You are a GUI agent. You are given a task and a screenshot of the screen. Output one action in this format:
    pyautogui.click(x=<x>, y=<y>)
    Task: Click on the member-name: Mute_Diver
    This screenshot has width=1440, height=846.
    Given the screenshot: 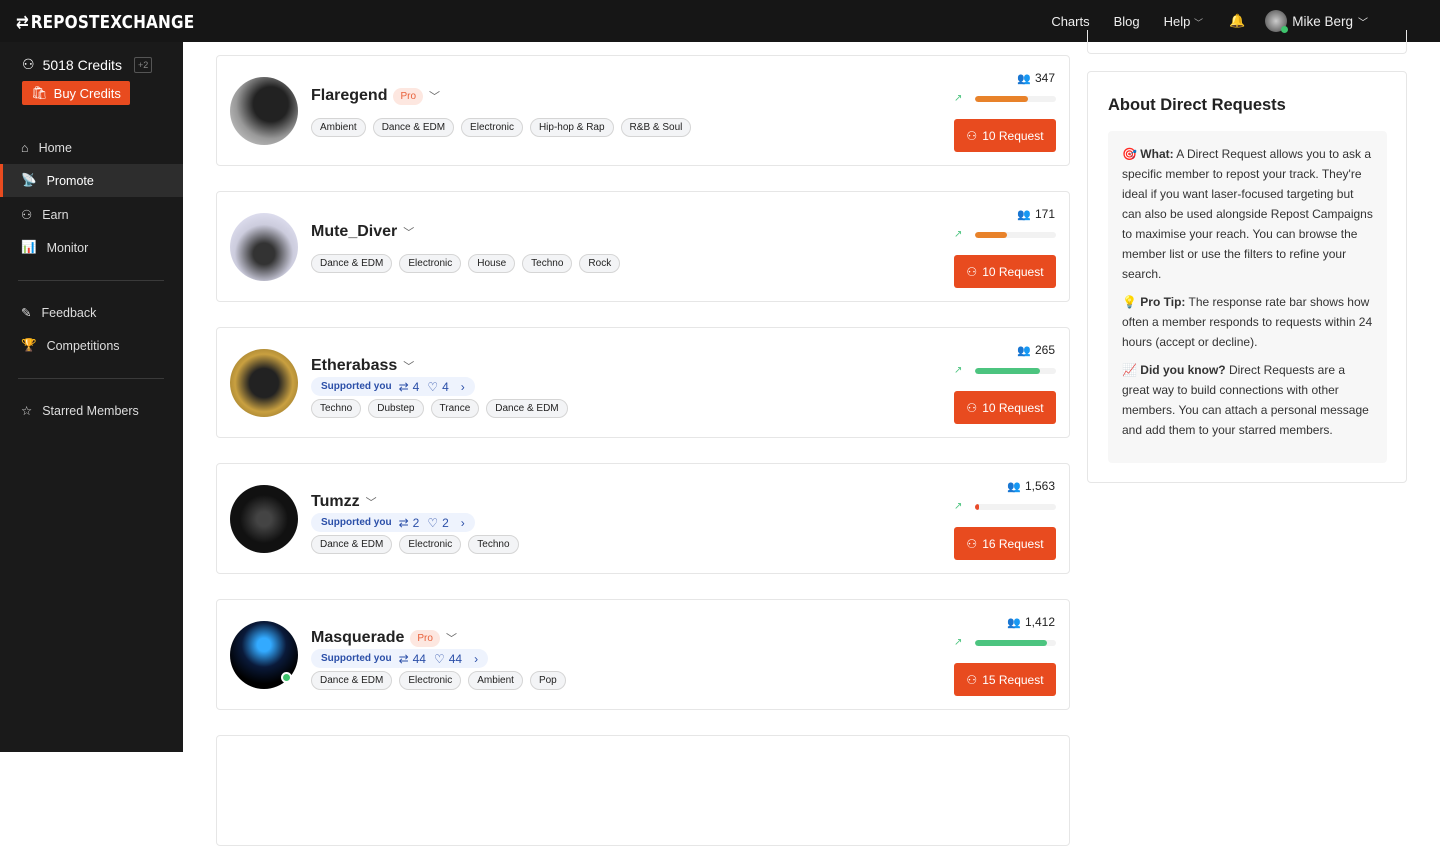 What is the action you would take?
    pyautogui.click(x=354, y=231)
    